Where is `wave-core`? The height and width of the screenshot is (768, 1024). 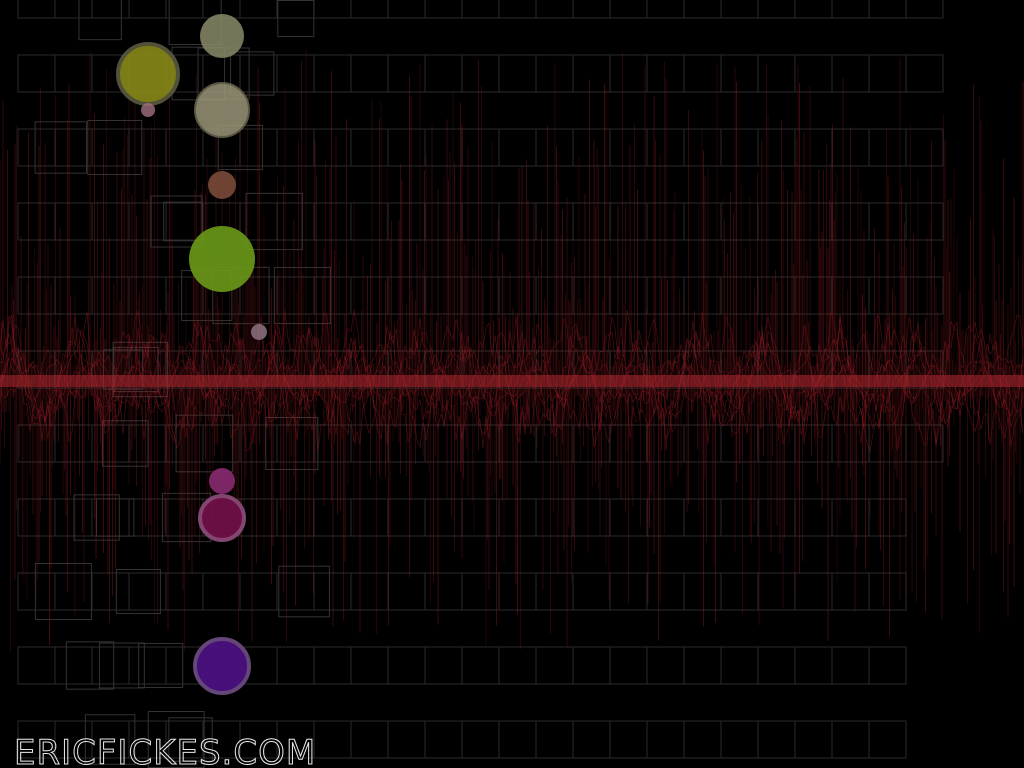 wave-core is located at coordinates (512, 381).